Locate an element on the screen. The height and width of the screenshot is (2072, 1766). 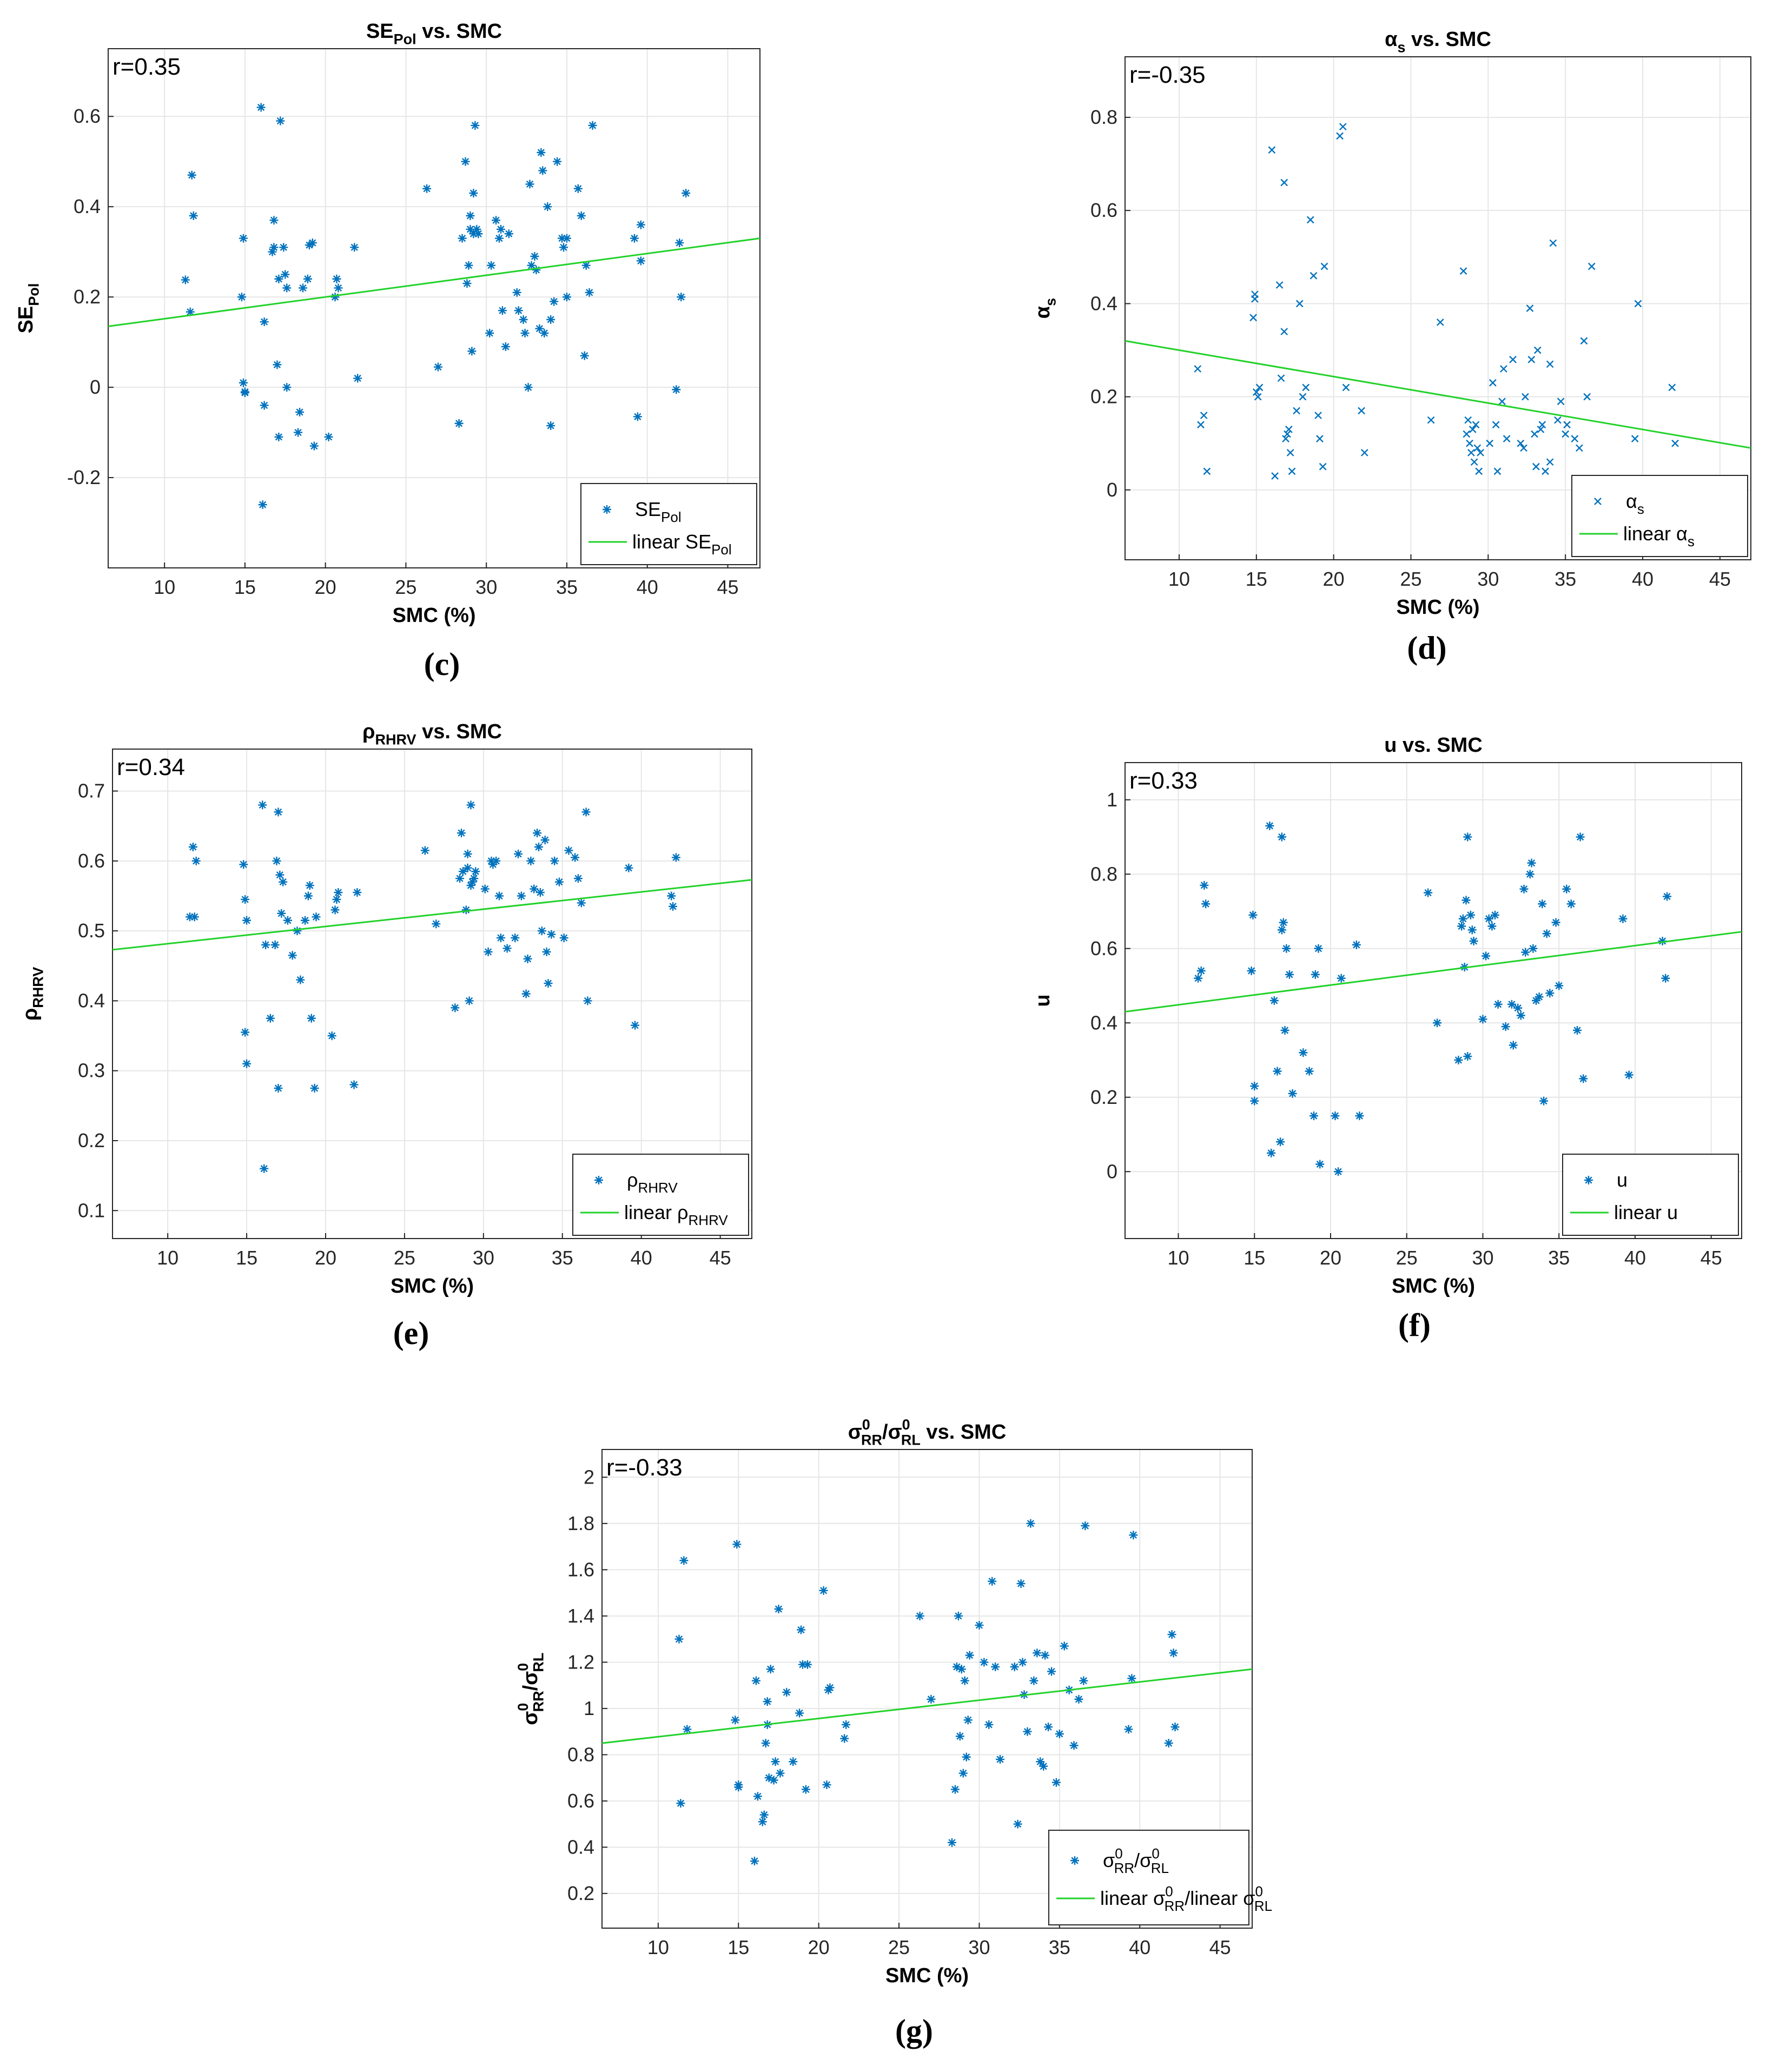
legend0-sub2: RL is located at coordinates (1160, 1868).